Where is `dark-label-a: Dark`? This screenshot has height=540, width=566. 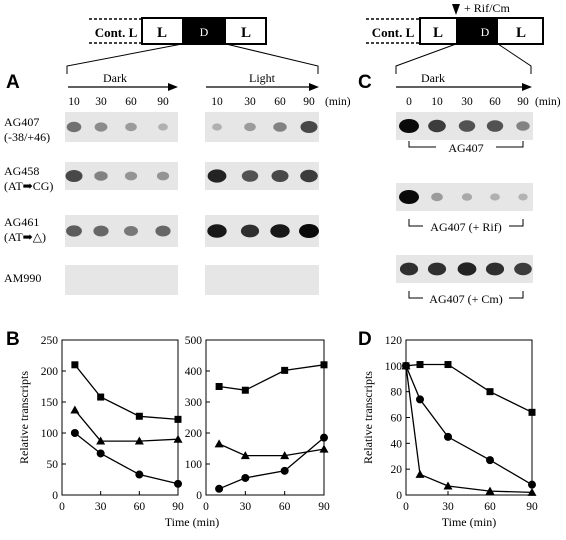
dark-label-a: Dark is located at coordinates (115, 78).